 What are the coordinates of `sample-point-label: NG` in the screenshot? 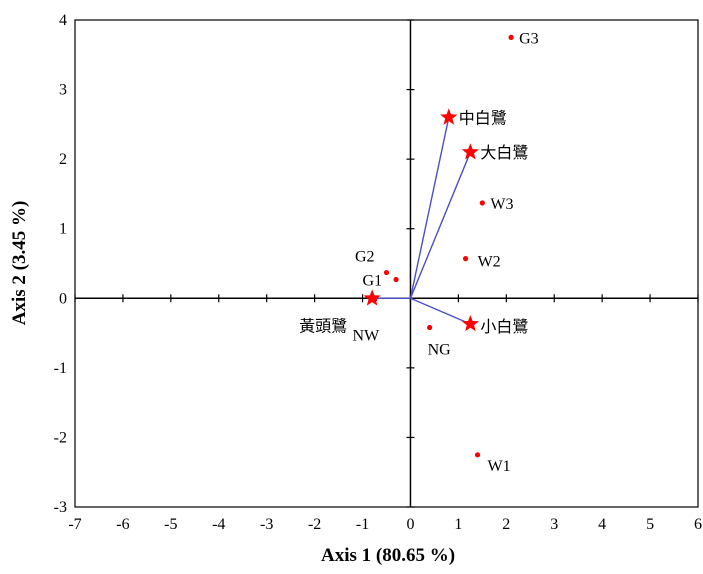 It's located at (440, 350).